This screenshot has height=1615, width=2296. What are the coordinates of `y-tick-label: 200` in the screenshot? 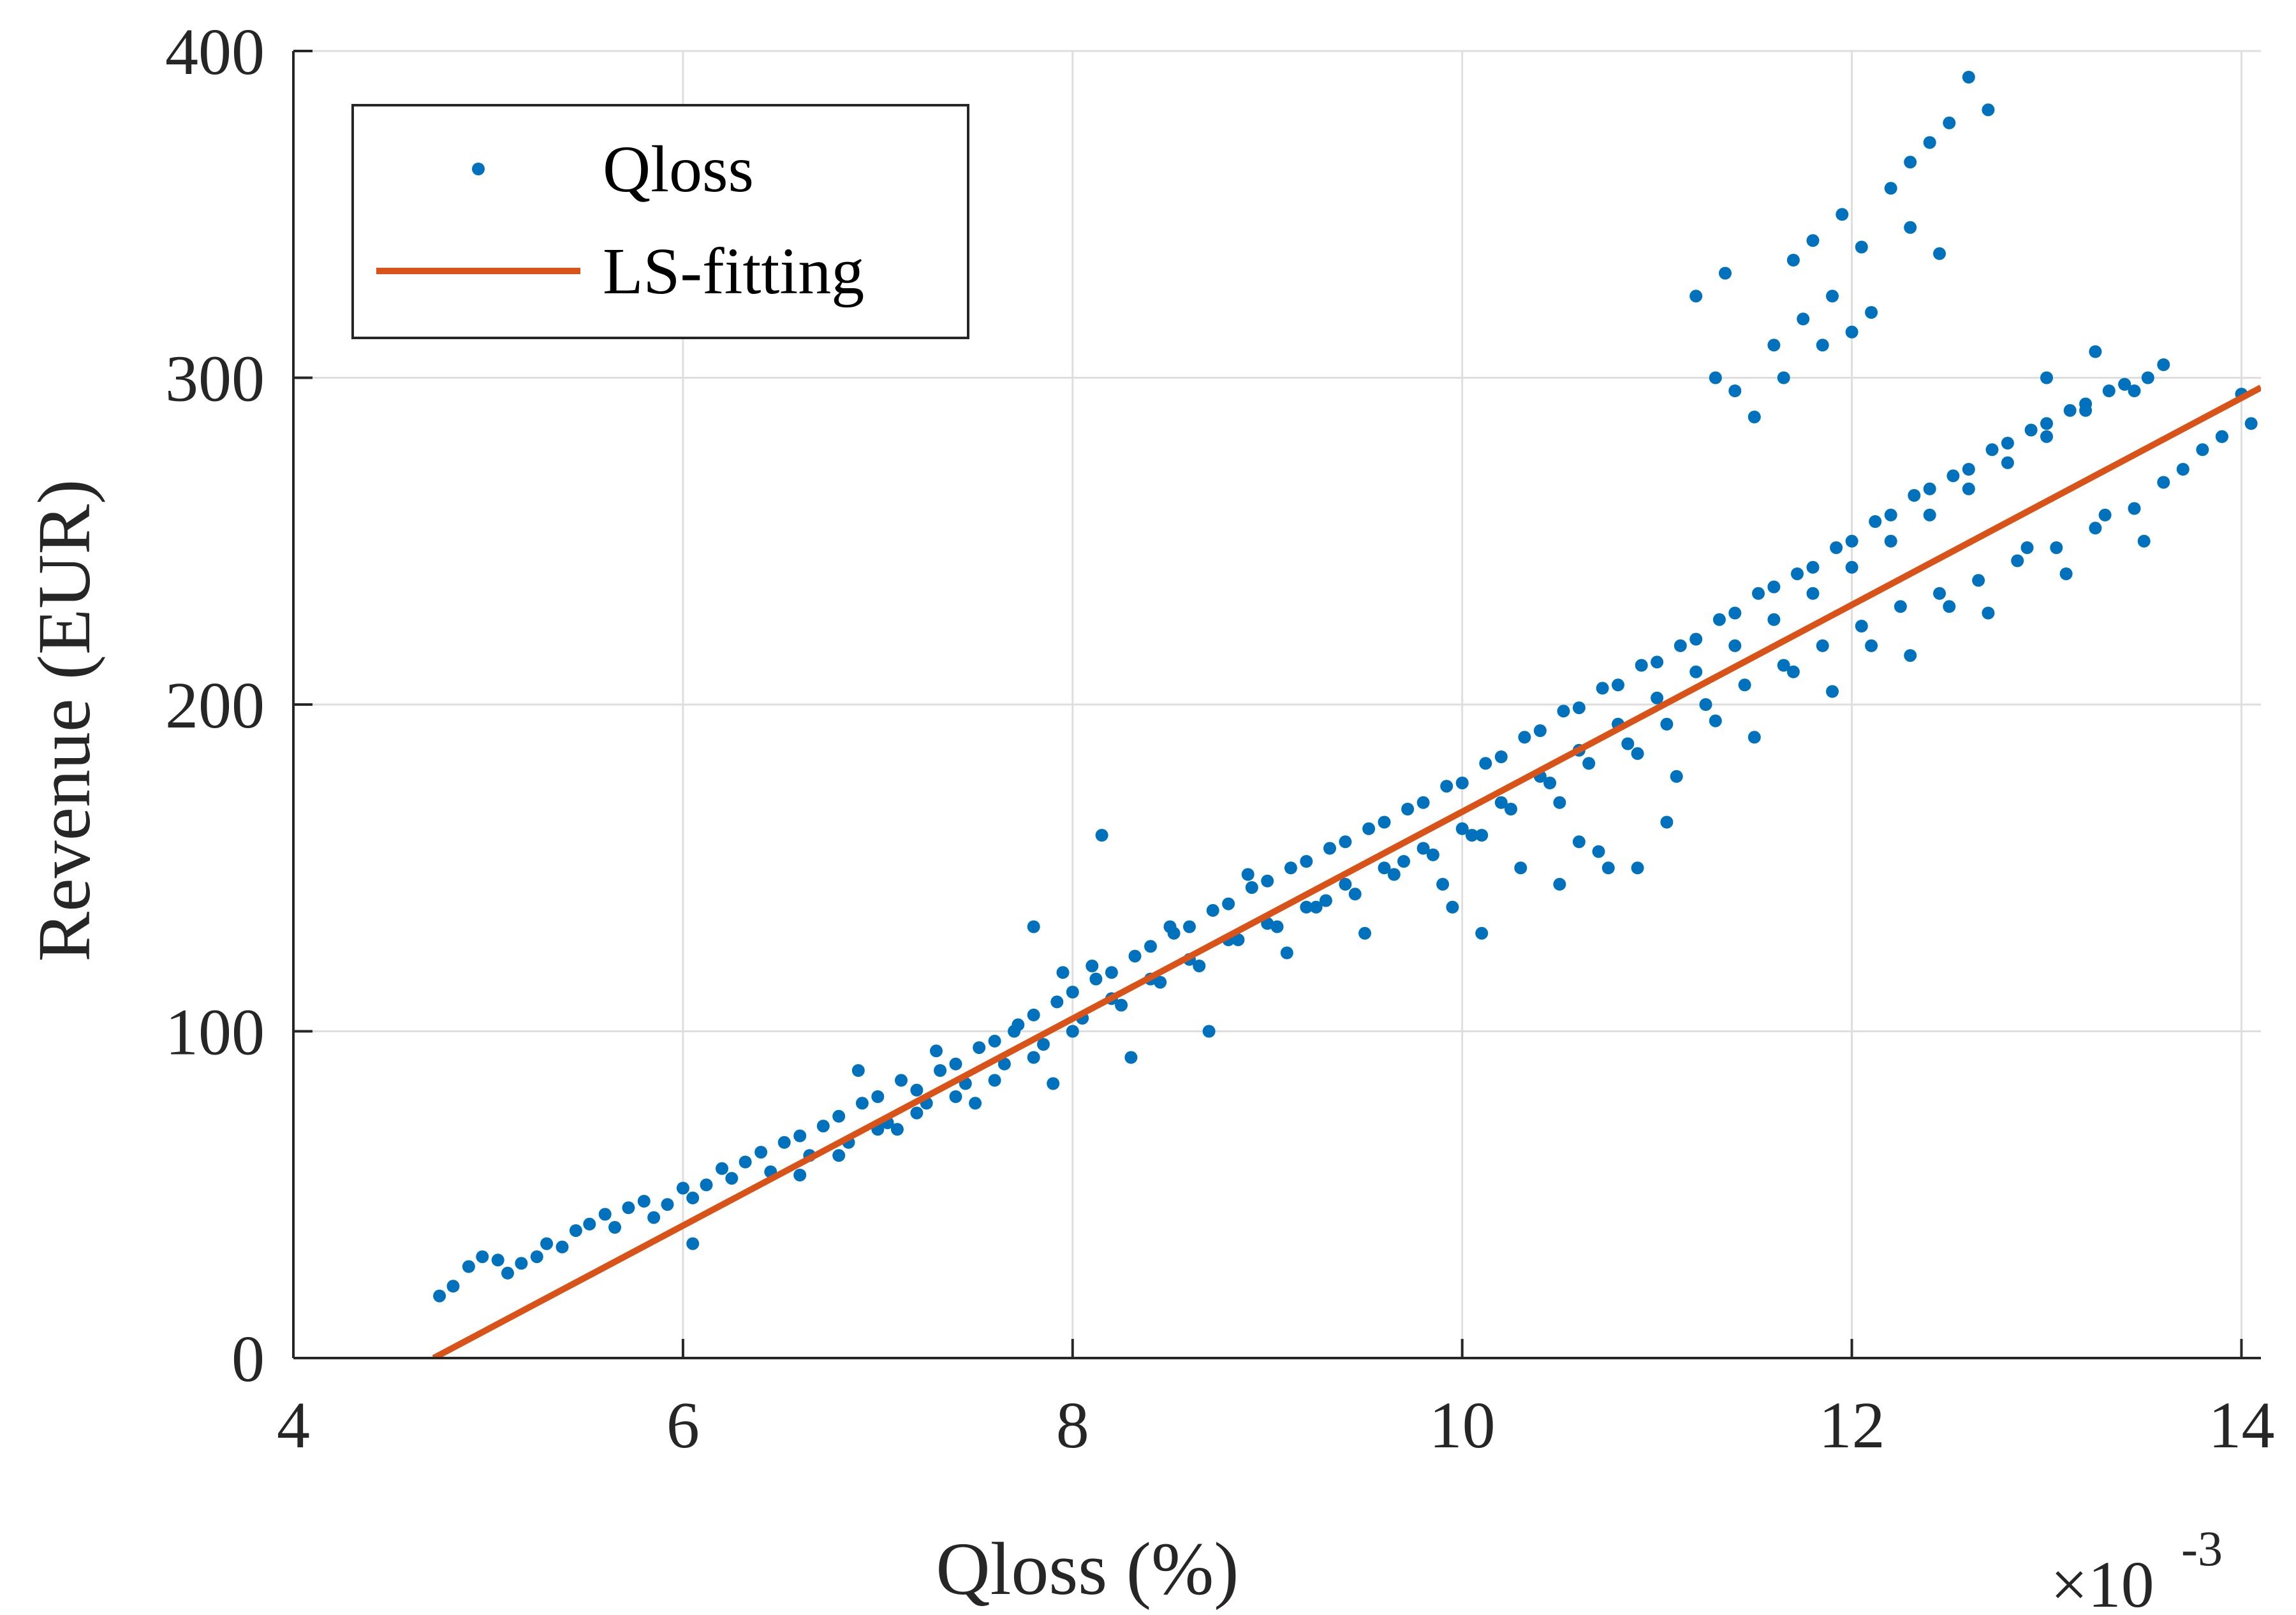 It's located at (215, 705).